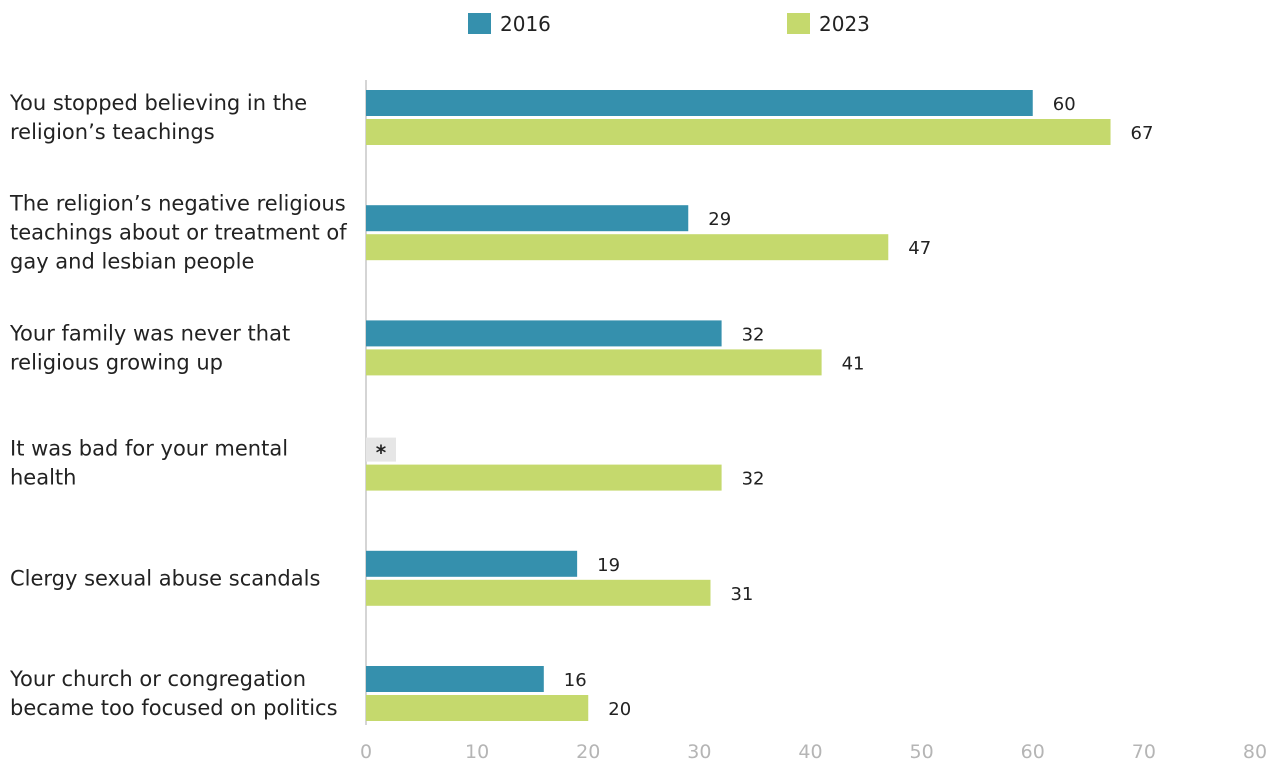 Image resolution: width=1283 pixels, height=765 pixels. What do you see at coordinates (165, 578) in the screenshot?
I see `category-label: Clergy sexual abuse scandals` at bounding box center [165, 578].